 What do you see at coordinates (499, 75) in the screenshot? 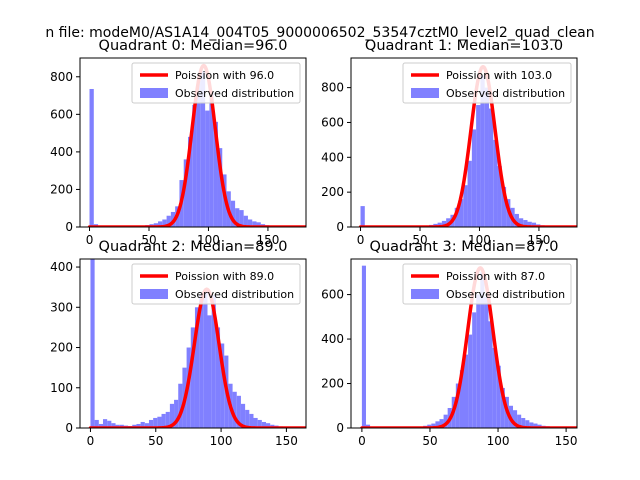
I see `legend-entry-poisson: Poission with 103.0` at bounding box center [499, 75].